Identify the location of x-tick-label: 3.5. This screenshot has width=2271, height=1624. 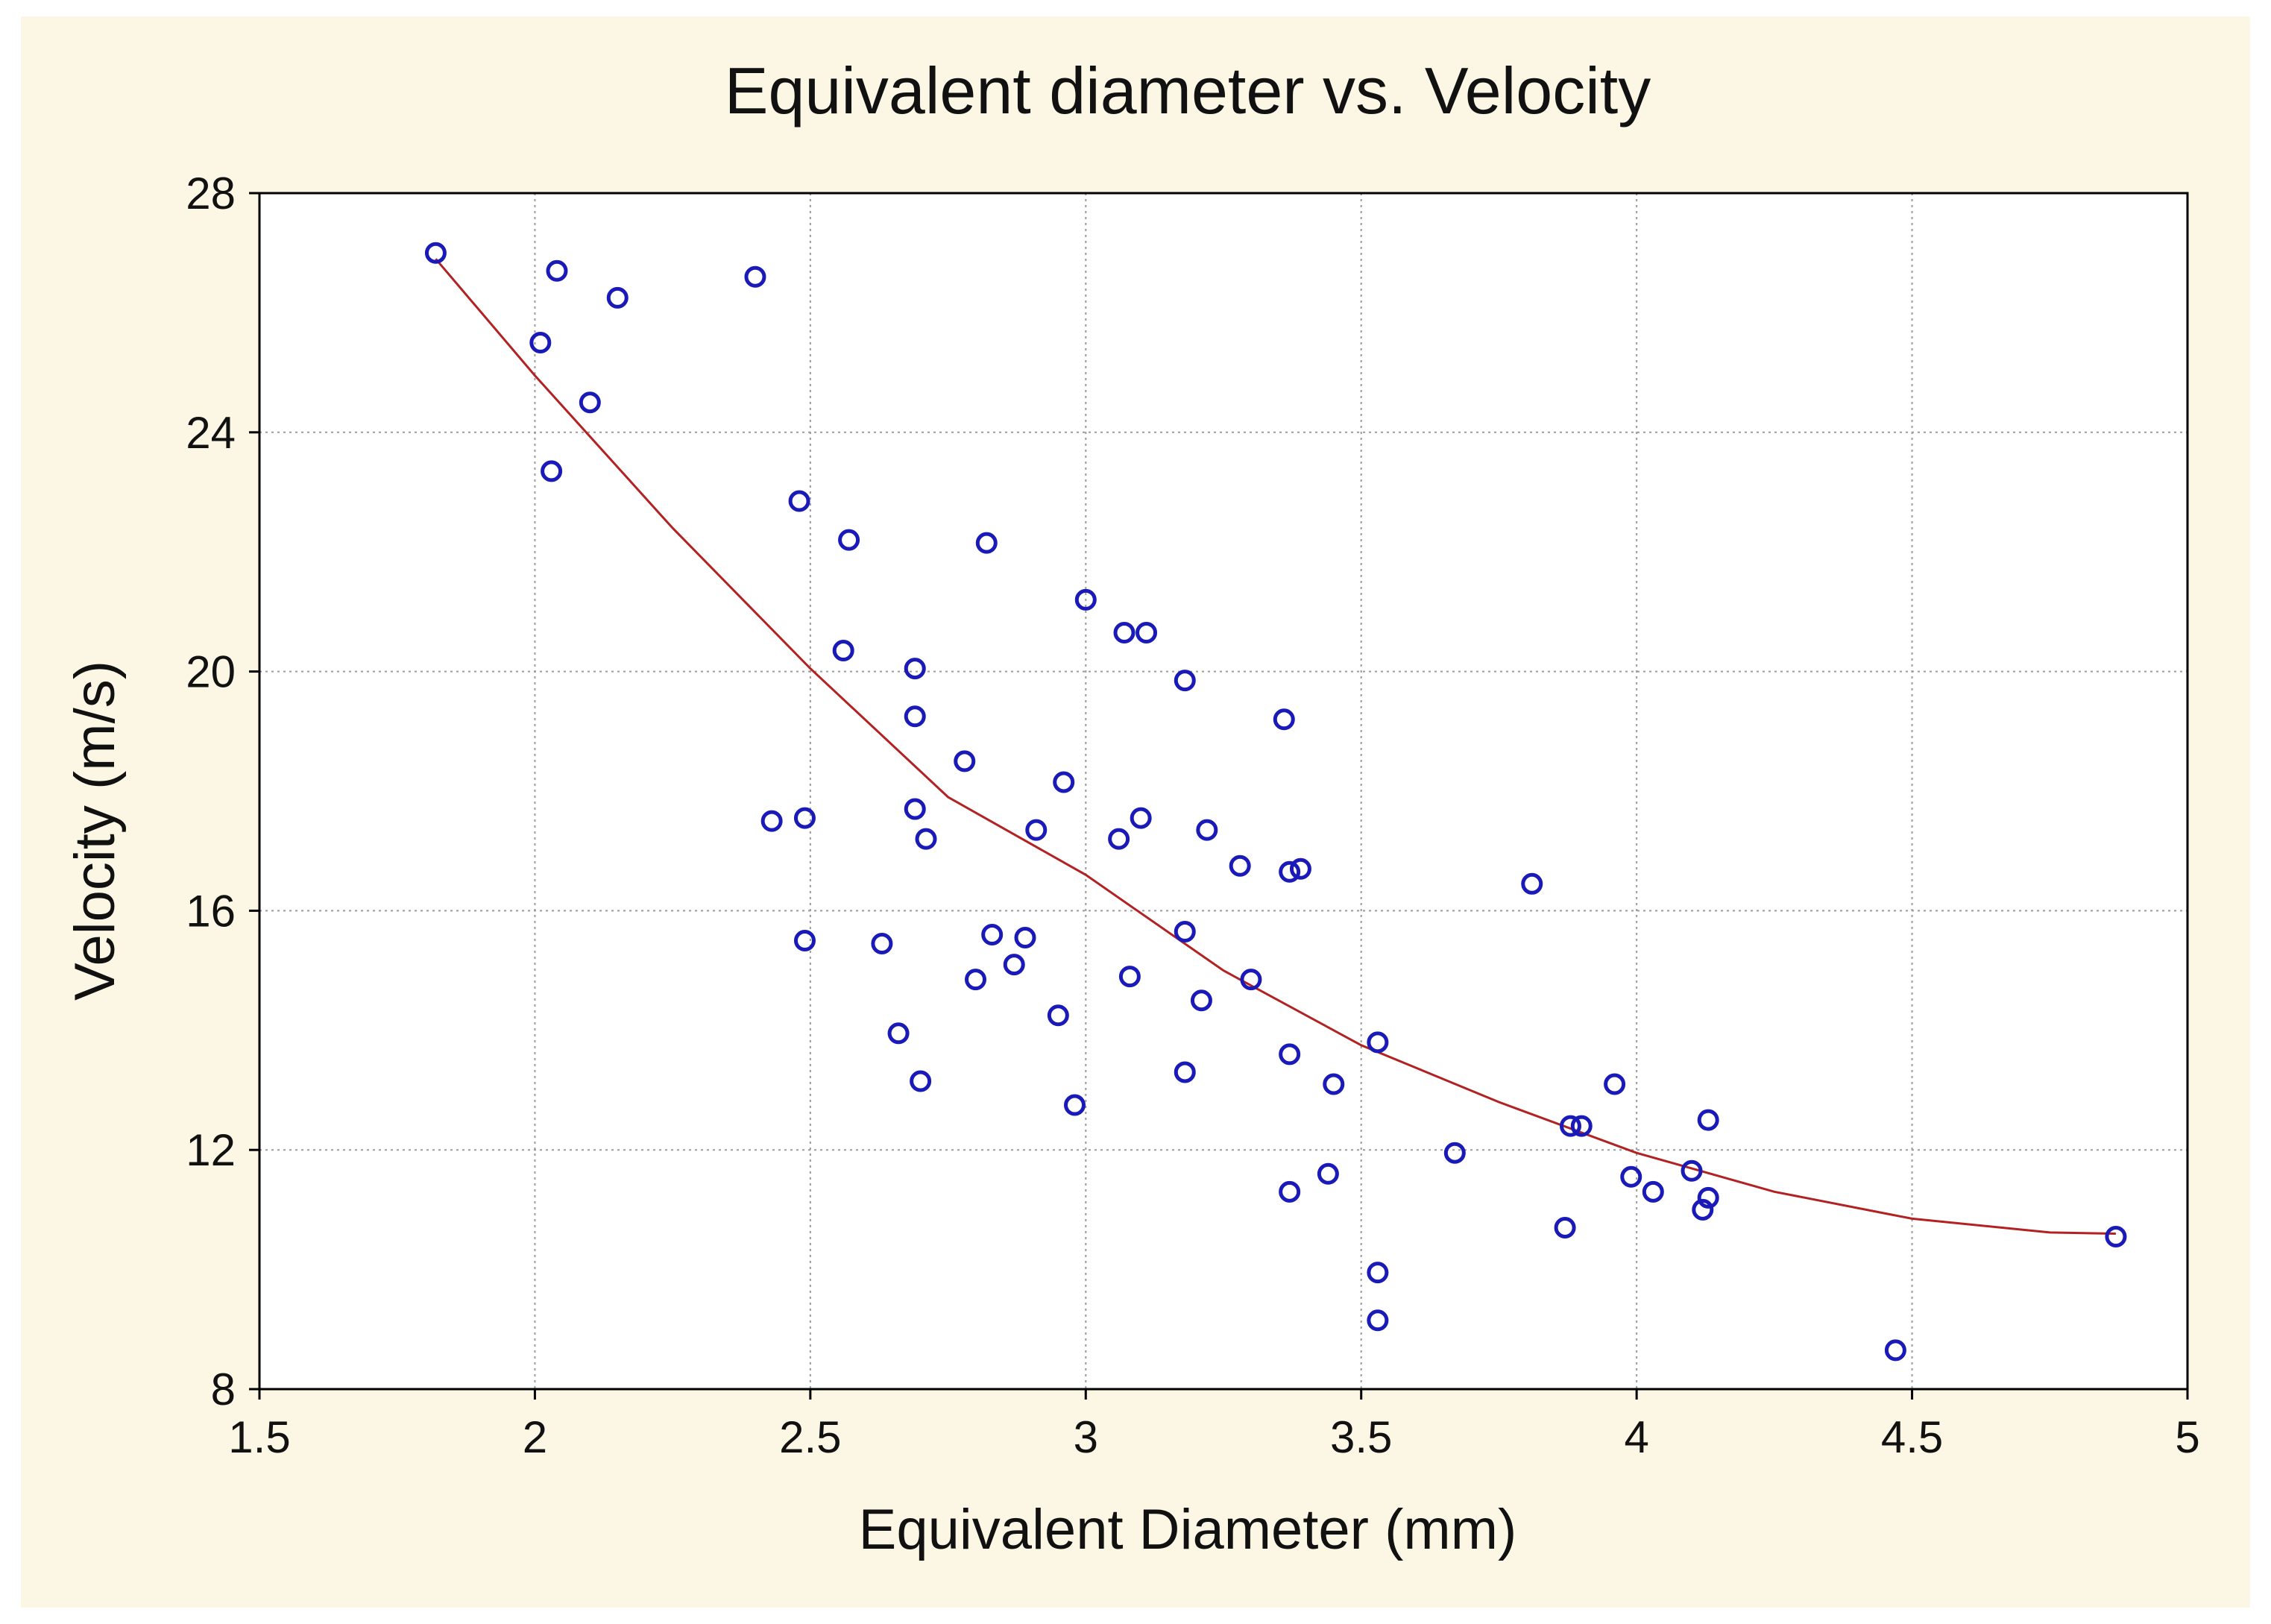
(1361, 1437).